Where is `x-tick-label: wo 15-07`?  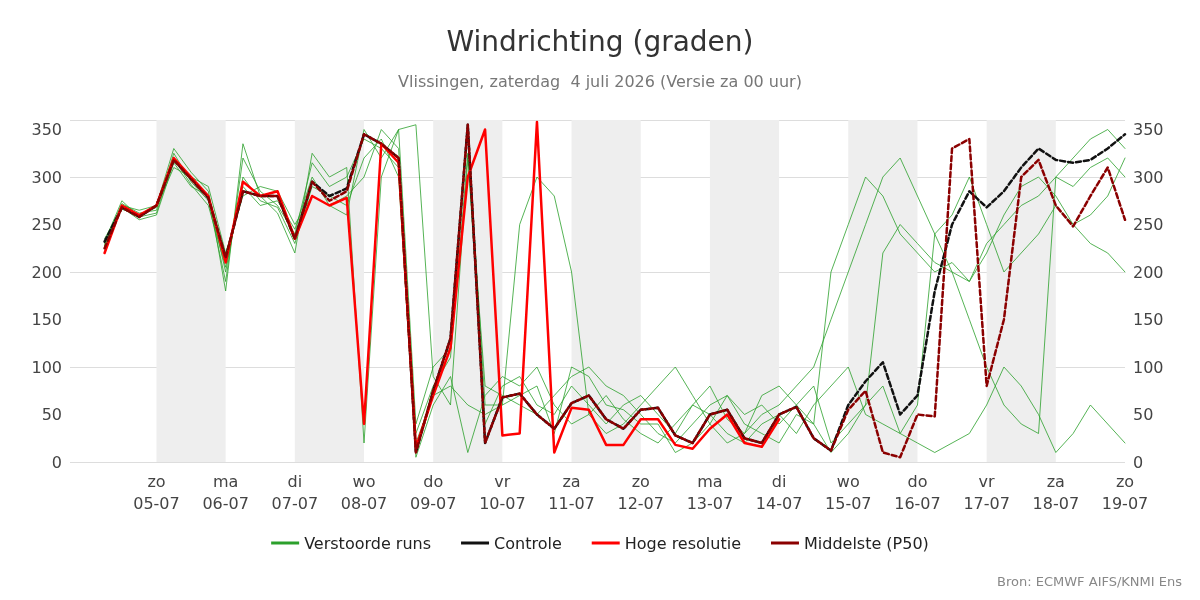 x-tick-label: wo 15-07 is located at coordinates (848, 492).